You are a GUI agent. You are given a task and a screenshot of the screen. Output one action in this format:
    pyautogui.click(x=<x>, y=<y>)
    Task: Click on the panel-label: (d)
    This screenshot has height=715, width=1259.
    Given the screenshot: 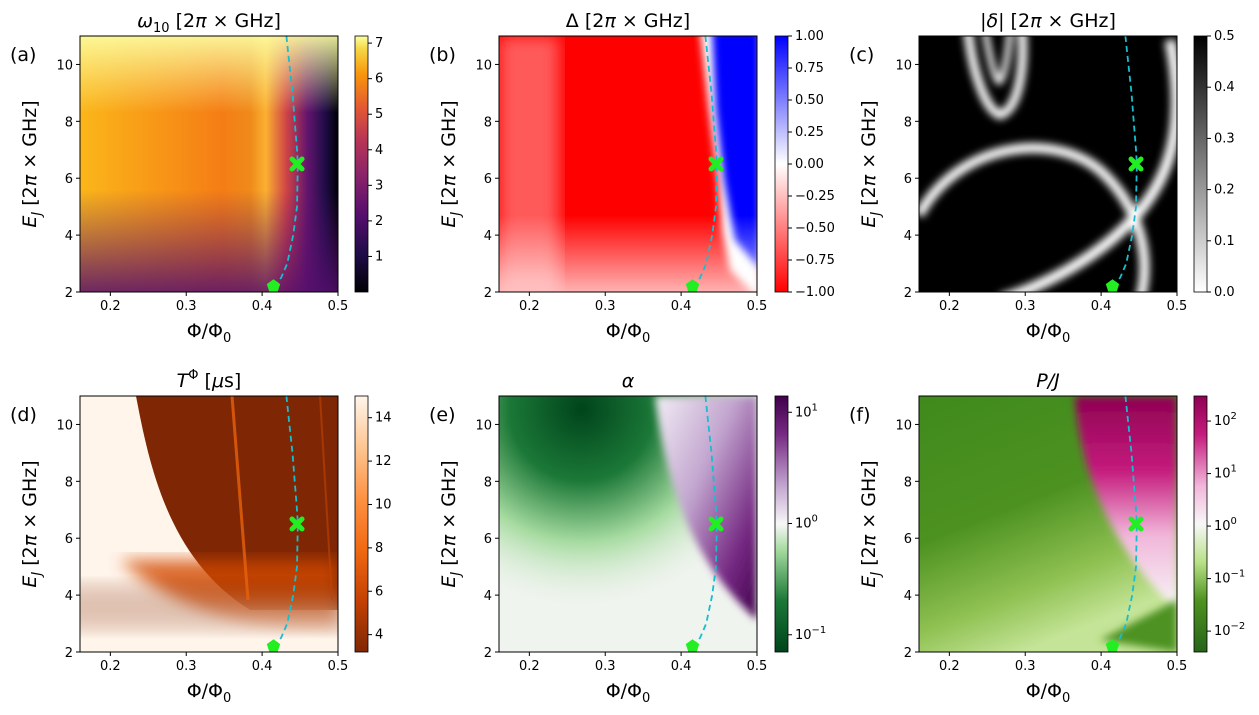 What is the action you would take?
    pyautogui.click(x=23, y=415)
    